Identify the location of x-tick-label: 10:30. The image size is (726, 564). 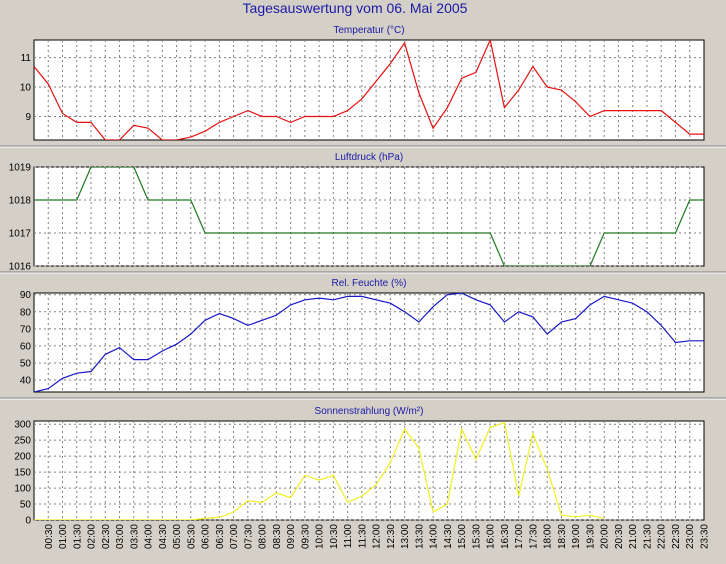
(334, 536).